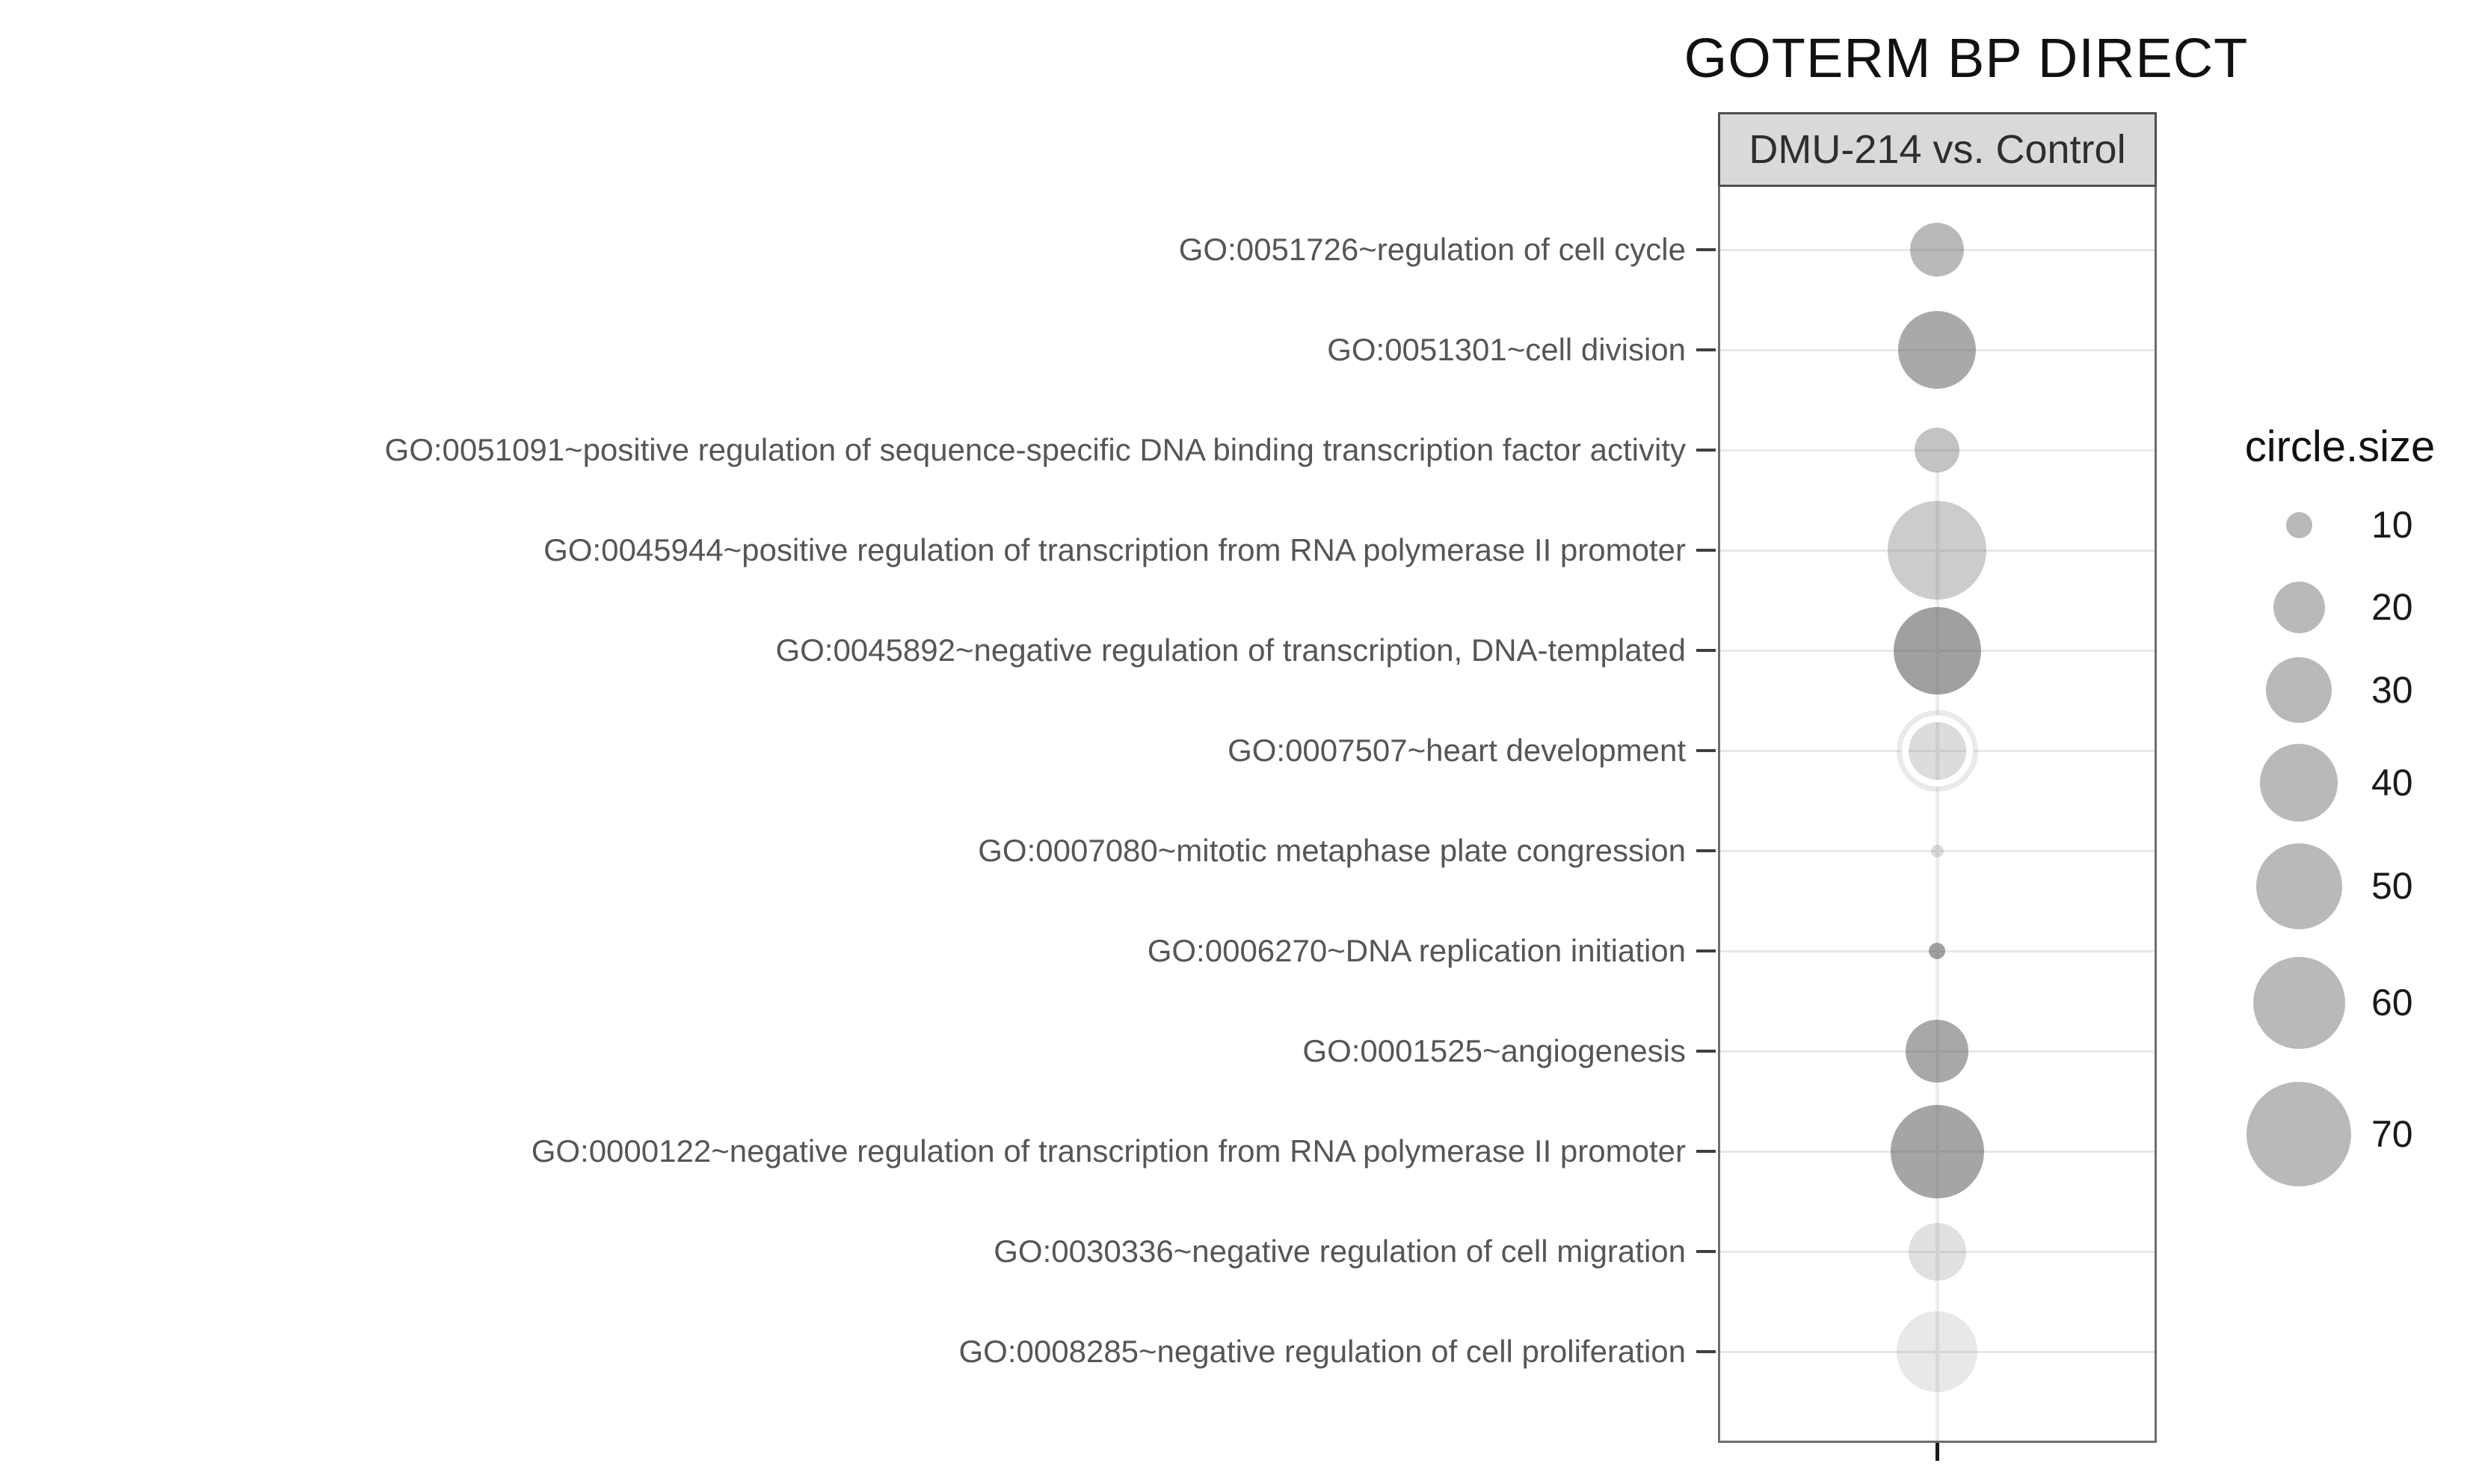  What do you see at coordinates (2340, 447) in the screenshot?
I see `legend-title: circle.size` at bounding box center [2340, 447].